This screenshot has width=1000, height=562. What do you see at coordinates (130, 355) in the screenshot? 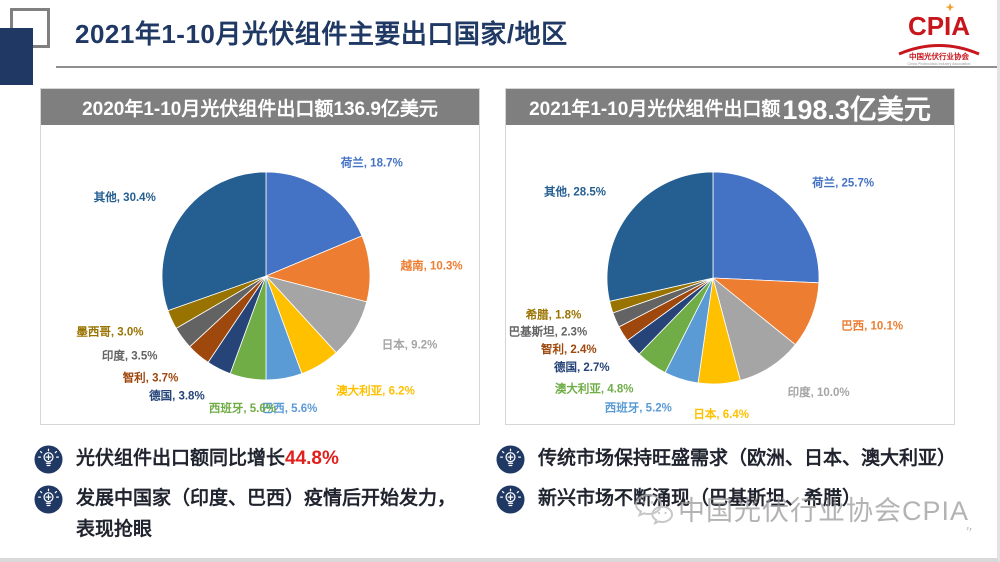
I see `pie-slice-label: 印度, 3.5%` at bounding box center [130, 355].